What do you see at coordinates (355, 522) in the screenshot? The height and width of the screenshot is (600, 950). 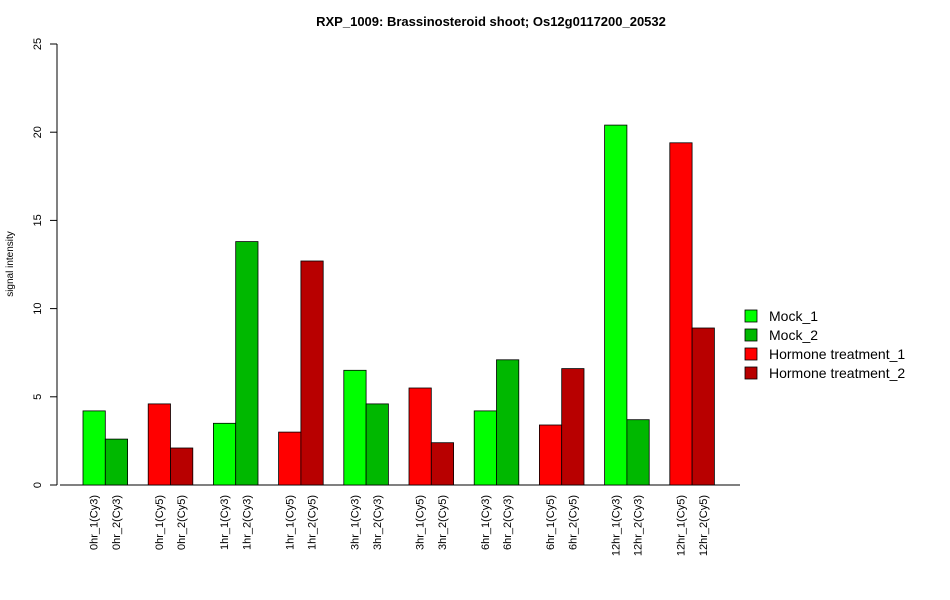 I see `x-tick-label: 3hr_1(Cy3)` at bounding box center [355, 522].